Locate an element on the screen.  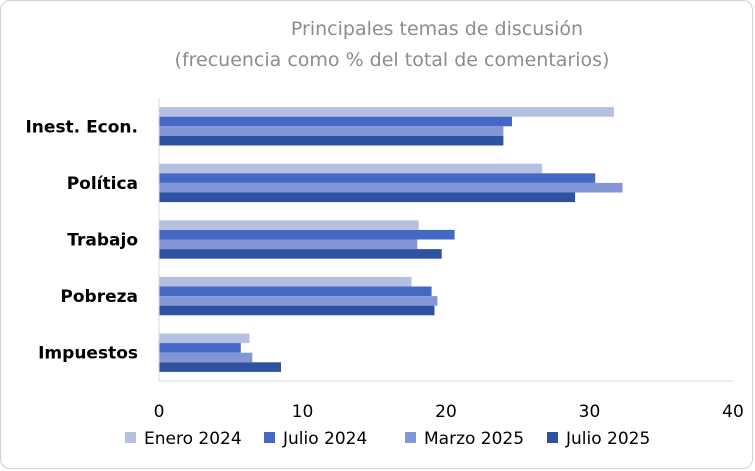
legend-label: Julio 2024 is located at coordinates (324, 439).